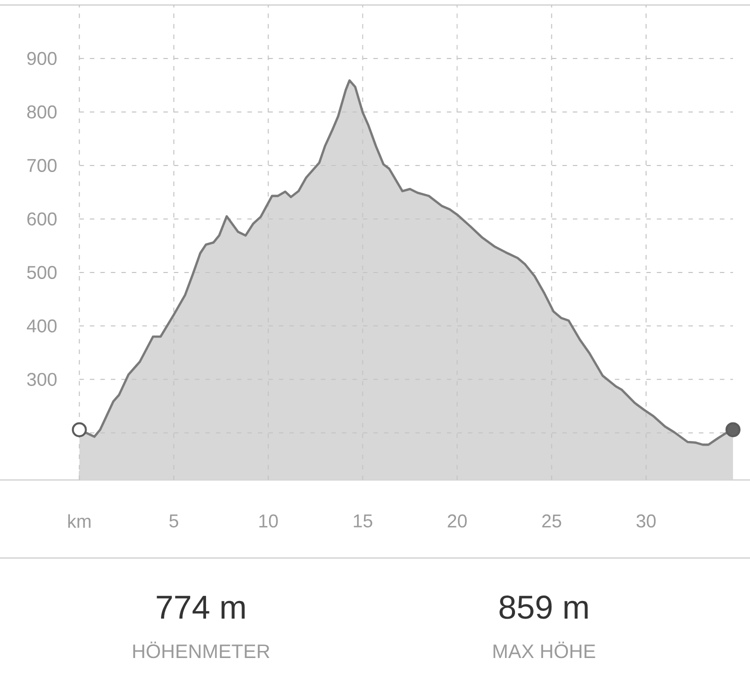 This screenshot has height=687, width=750. What do you see at coordinates (42, 112) in the screenshot?
I see `y-tick-label: 800` at bounding box center [42, 112].